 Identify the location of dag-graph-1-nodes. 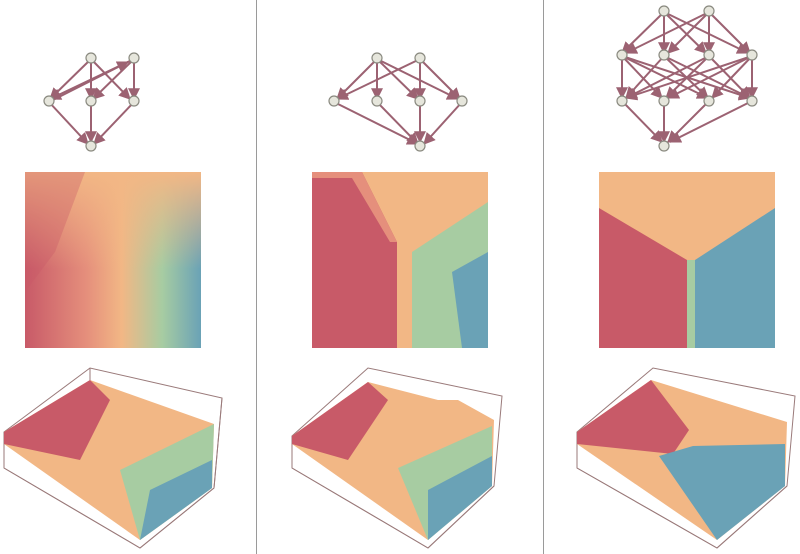
(91, 102).